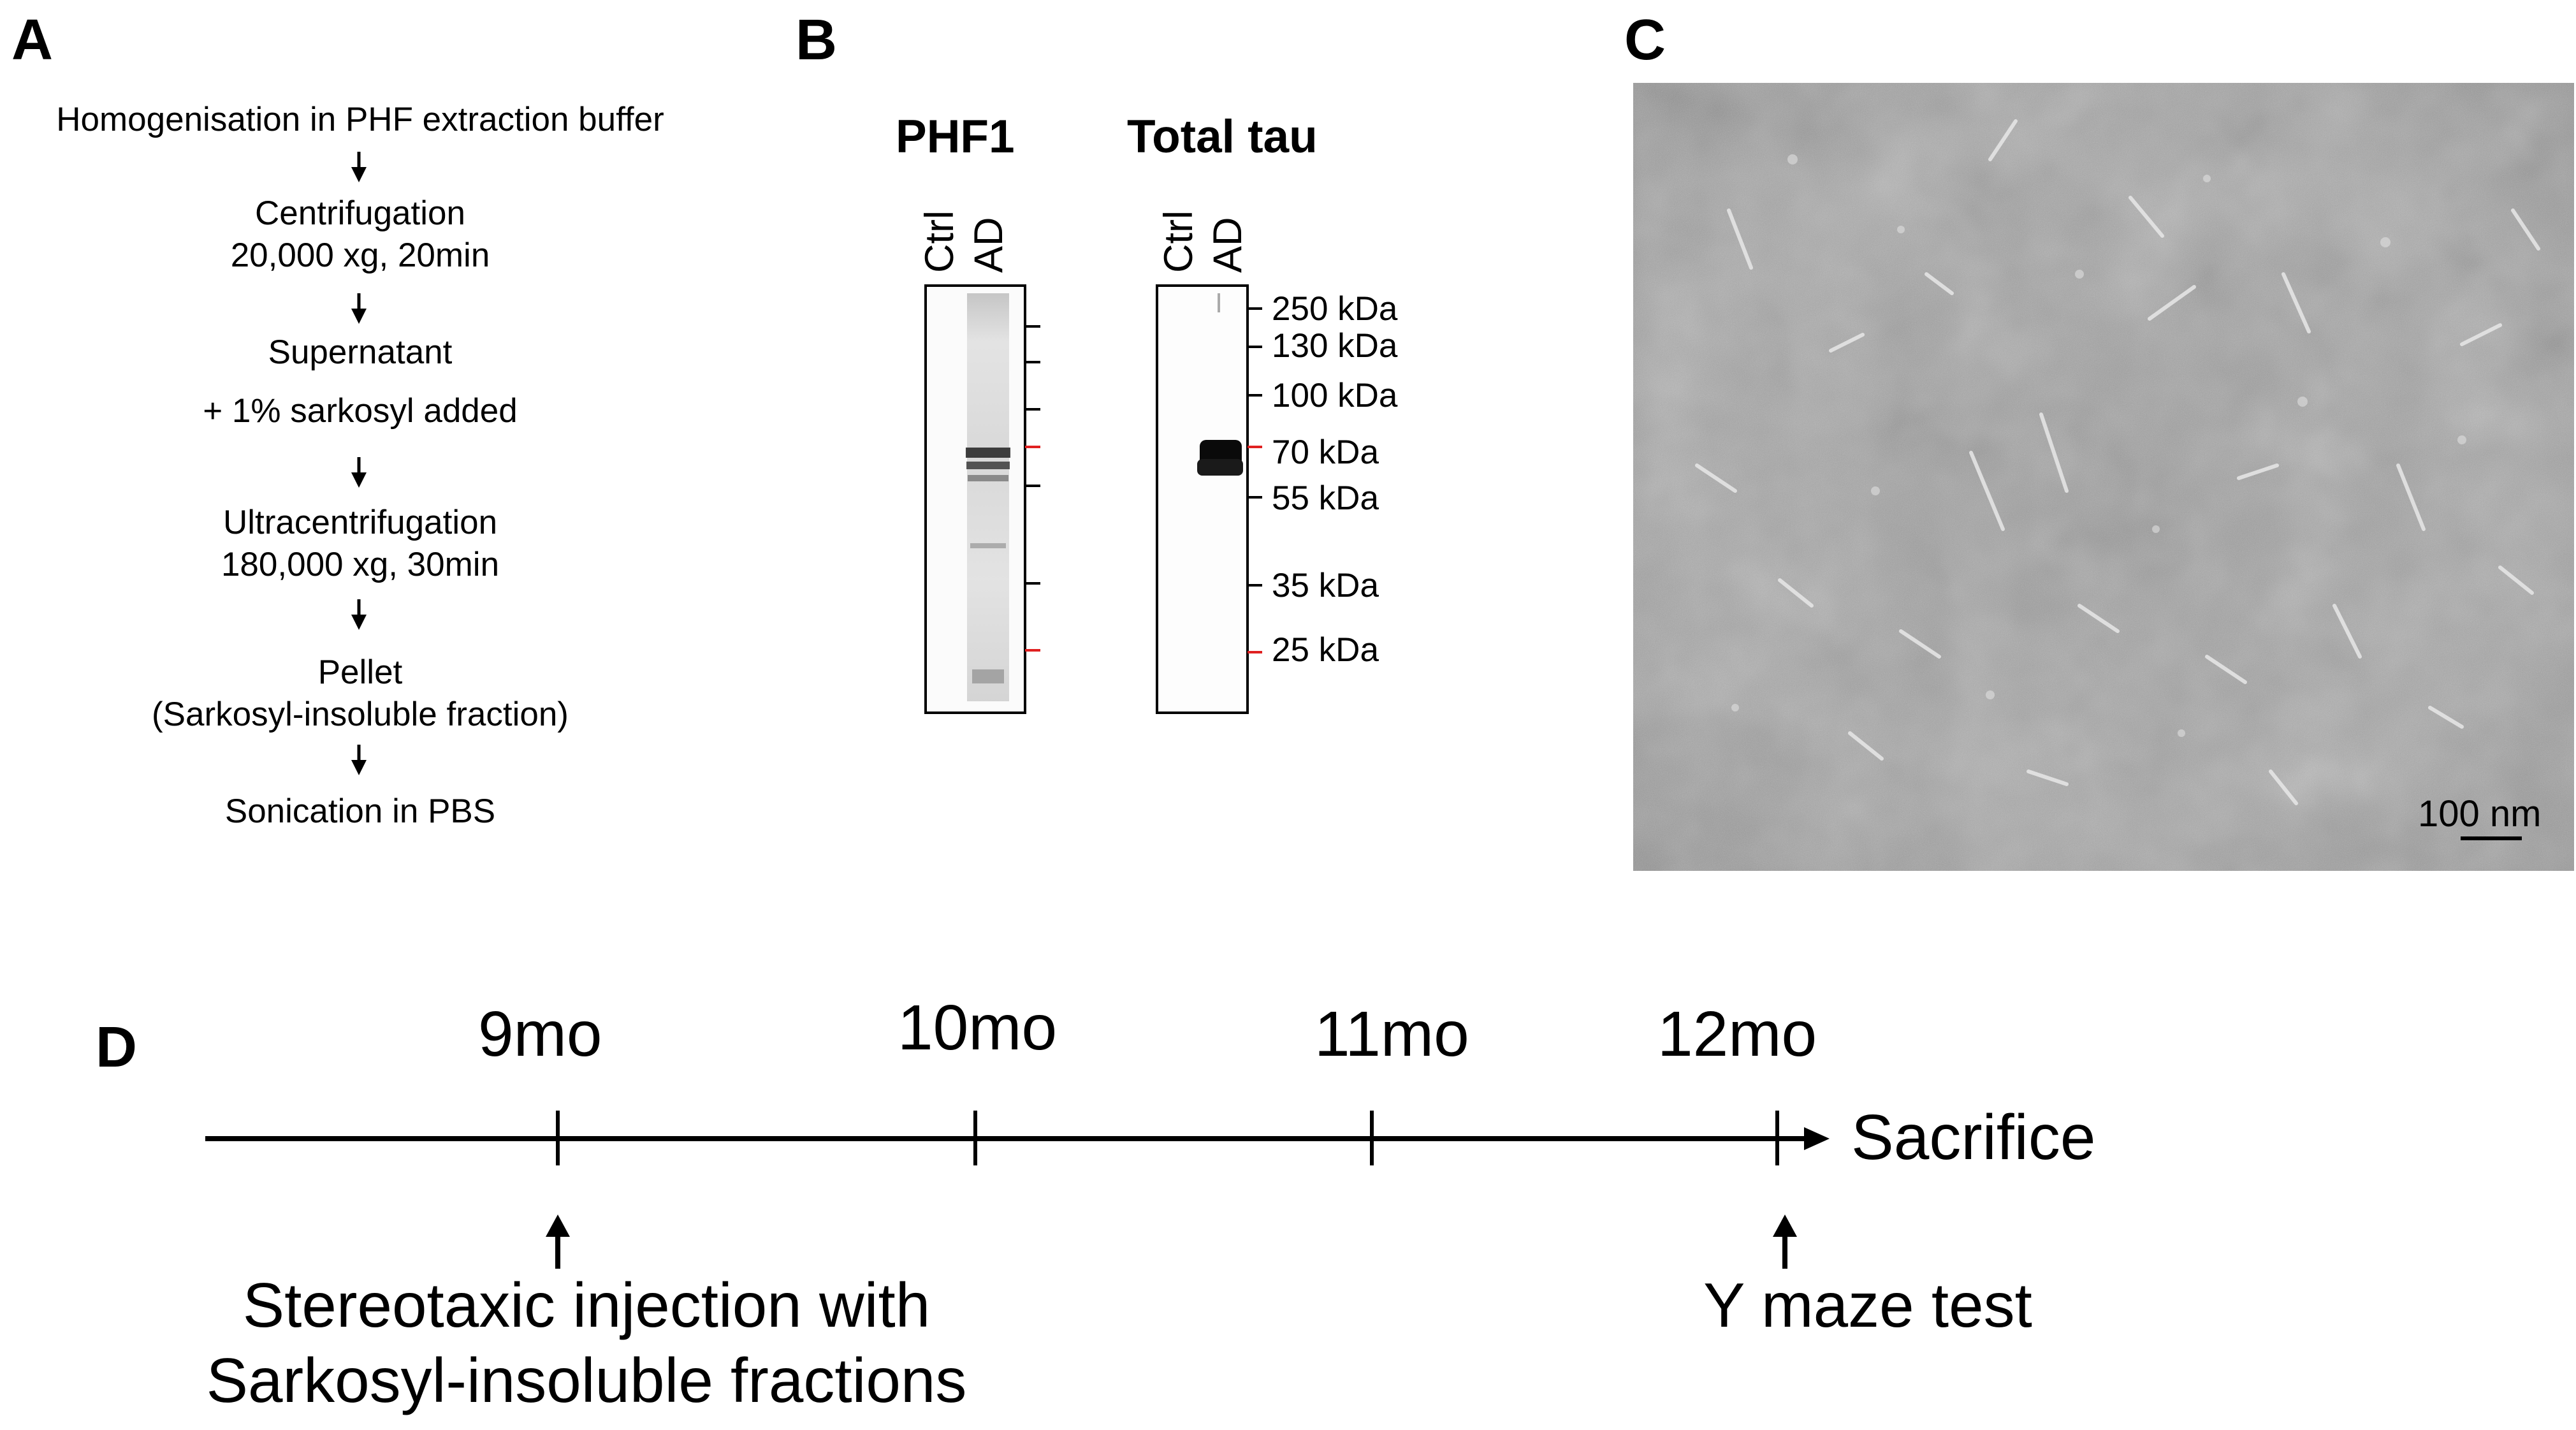 The height and width of the screenshot is (1430, 2576). Describe the element at coordinates (1335, 309) in the screenshot. I see `marker-label-250: 250 kDa` at that location.